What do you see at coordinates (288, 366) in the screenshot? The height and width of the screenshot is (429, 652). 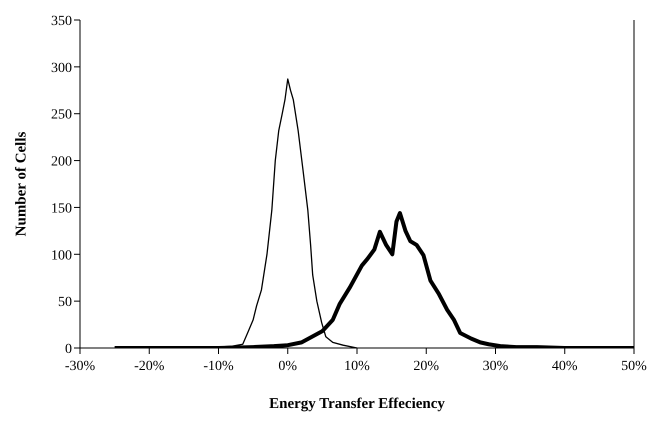 I see `x-tick-label: 0%` at bounding box center [288, 366].